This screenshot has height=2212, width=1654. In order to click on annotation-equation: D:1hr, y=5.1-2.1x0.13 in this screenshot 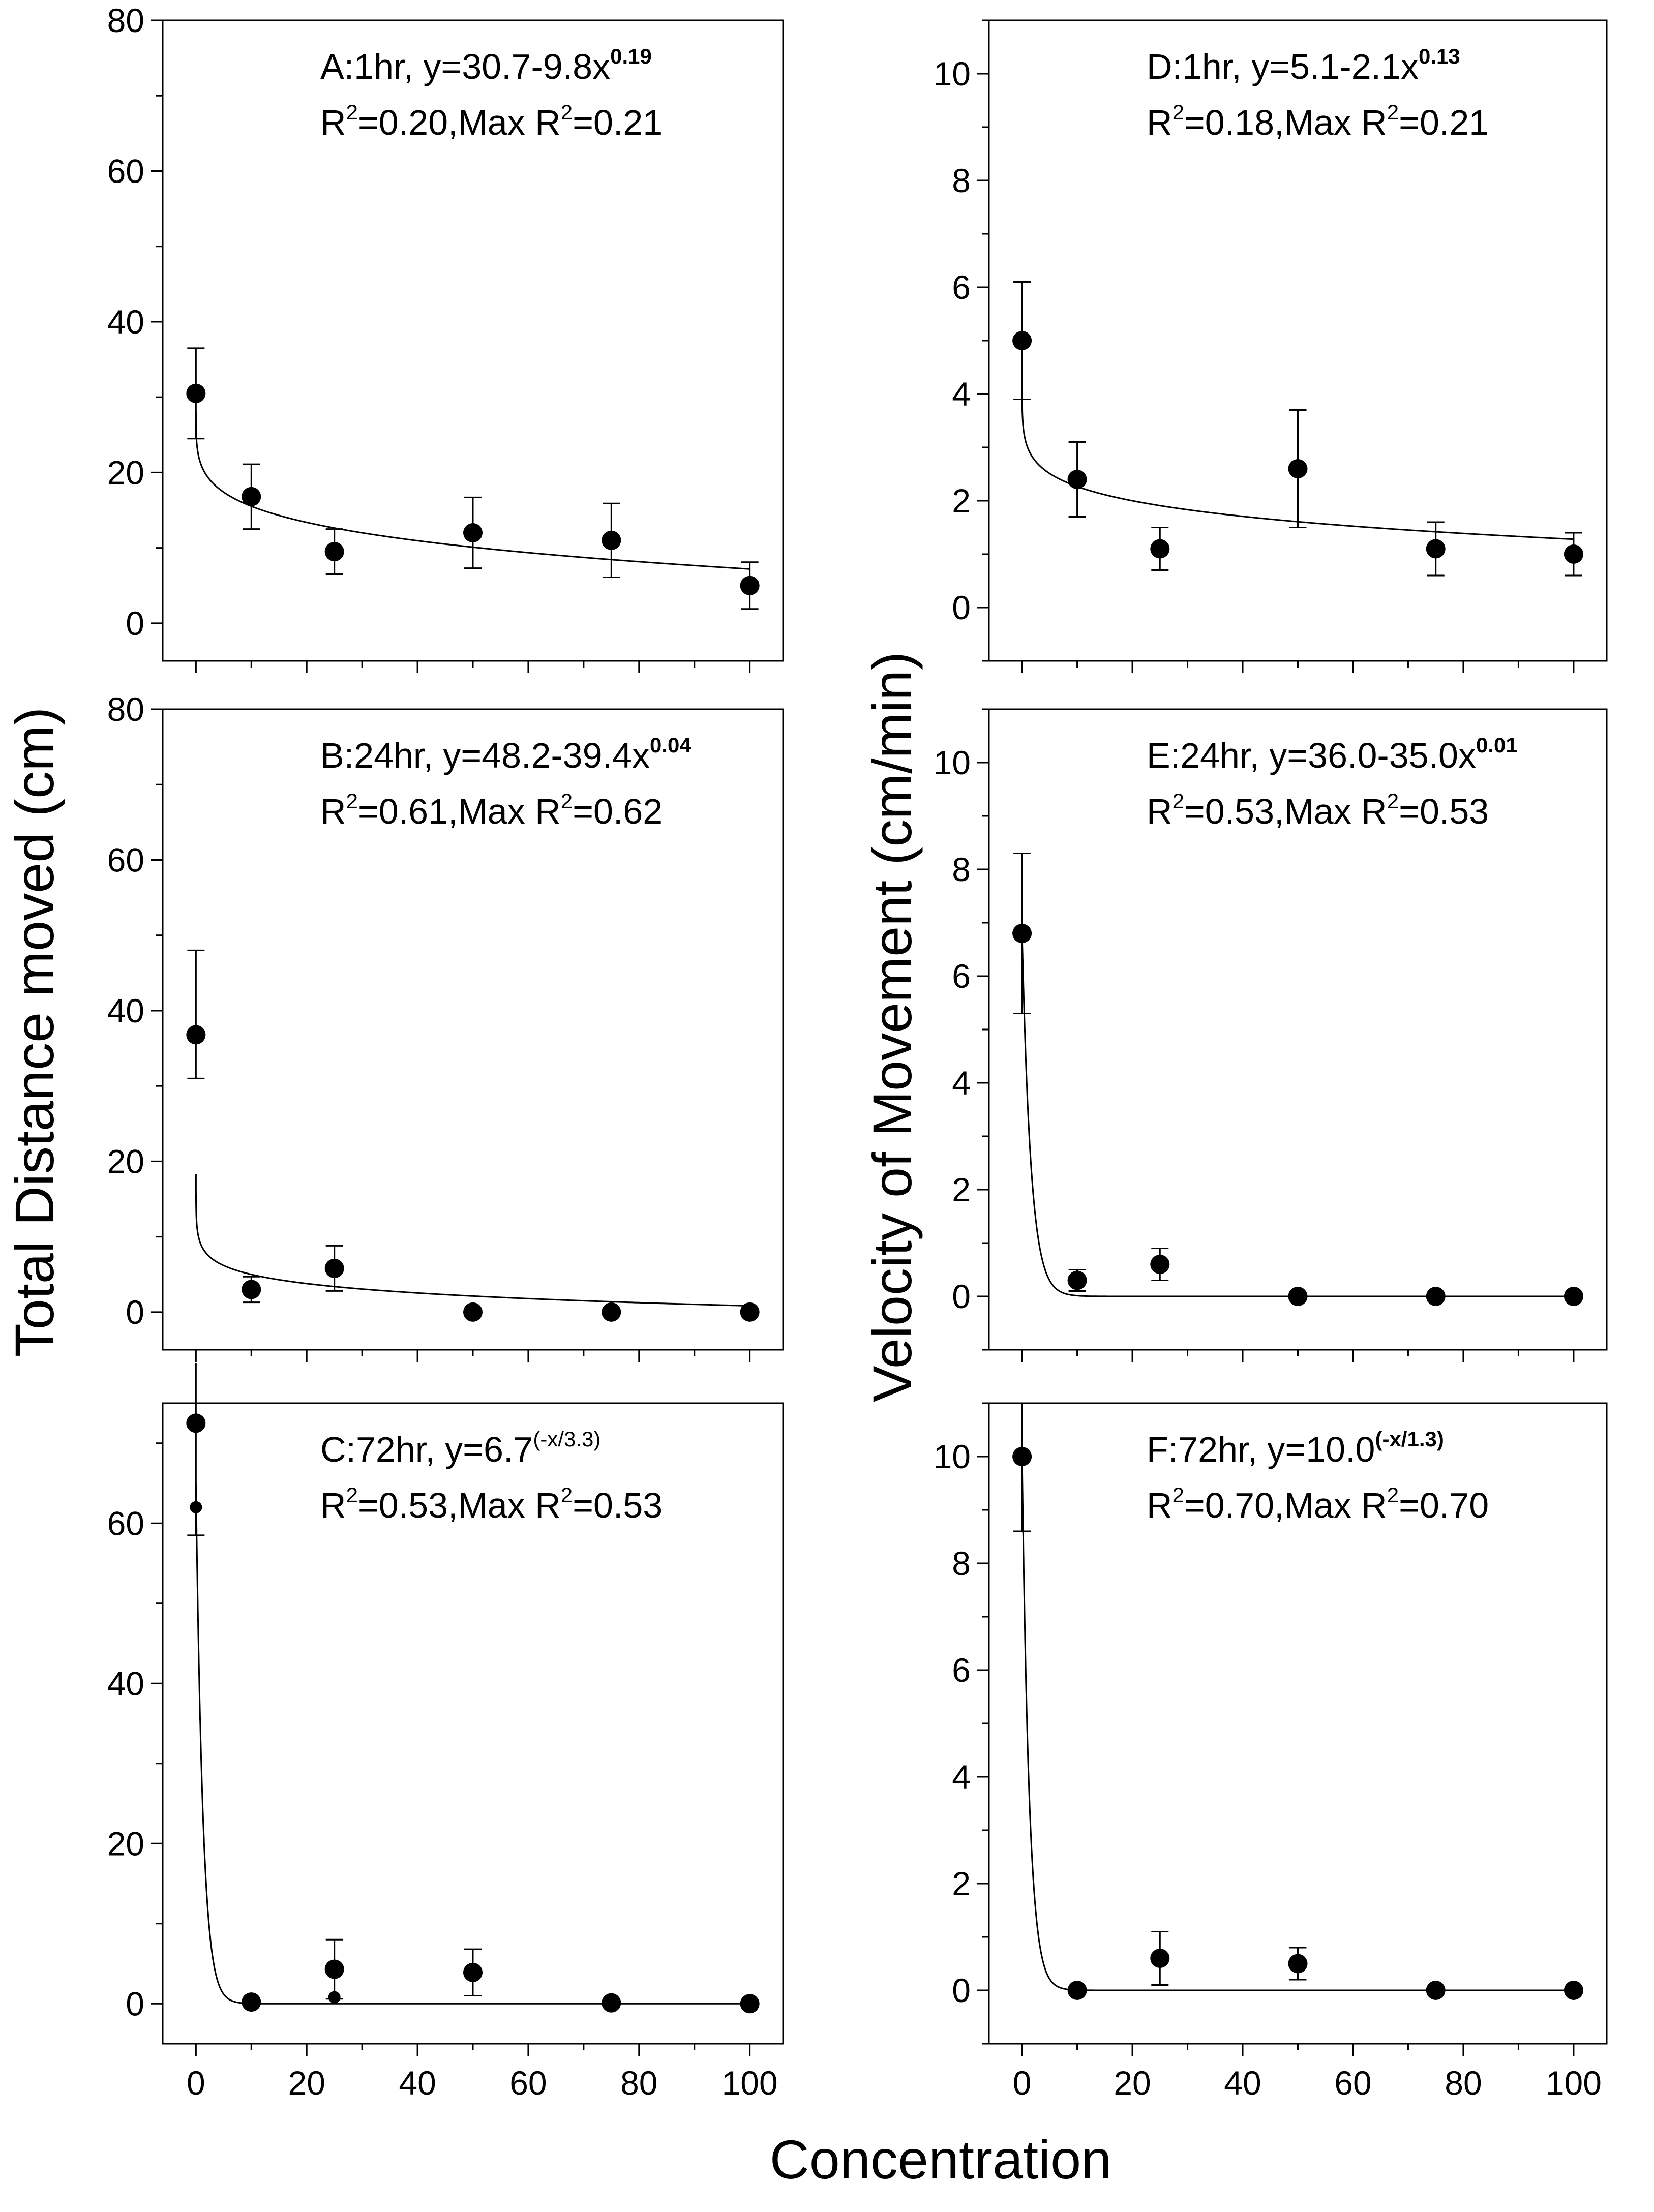, I will do `click(1304, 65)`.